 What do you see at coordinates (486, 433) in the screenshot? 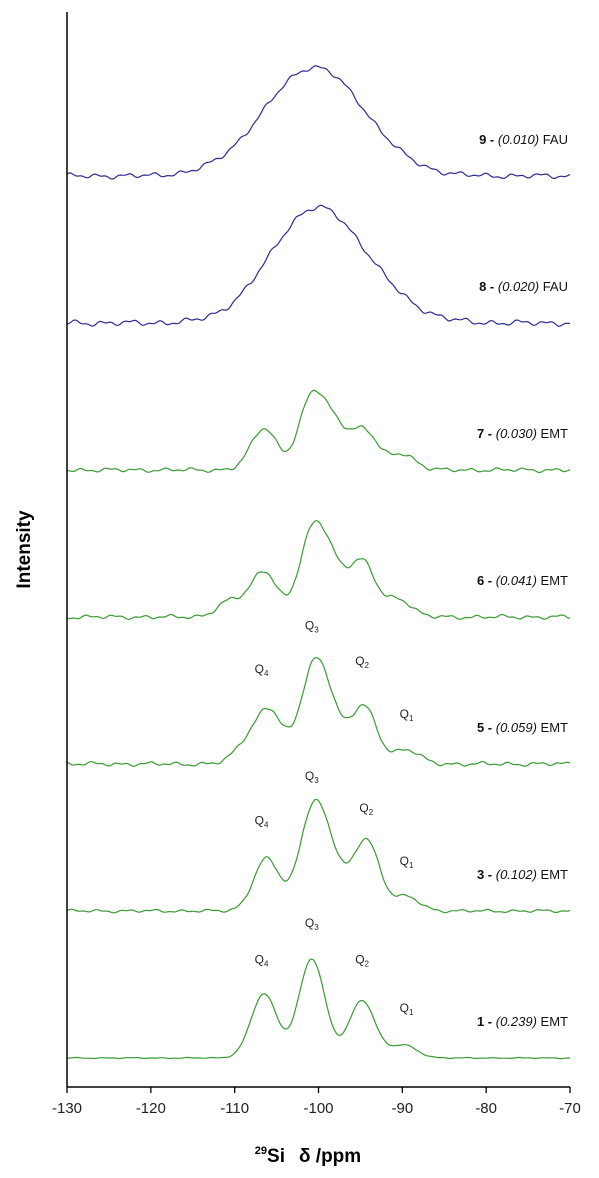
I see `sample-number: 7 -` at bounding box center [486, 433].